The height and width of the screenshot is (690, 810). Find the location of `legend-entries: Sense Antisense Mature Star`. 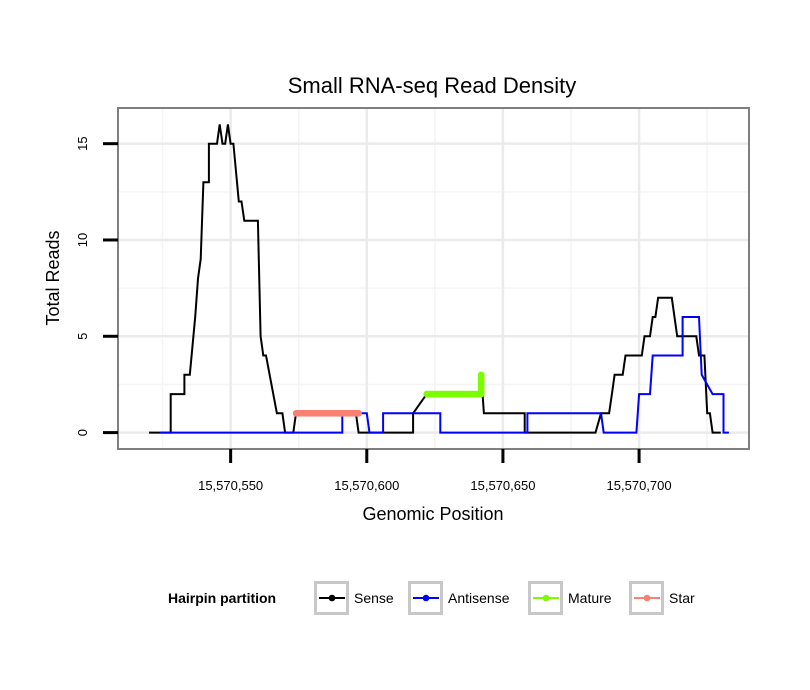

legend-entries: Sense Antisense Mature Star is located at coordinates (504, 598).